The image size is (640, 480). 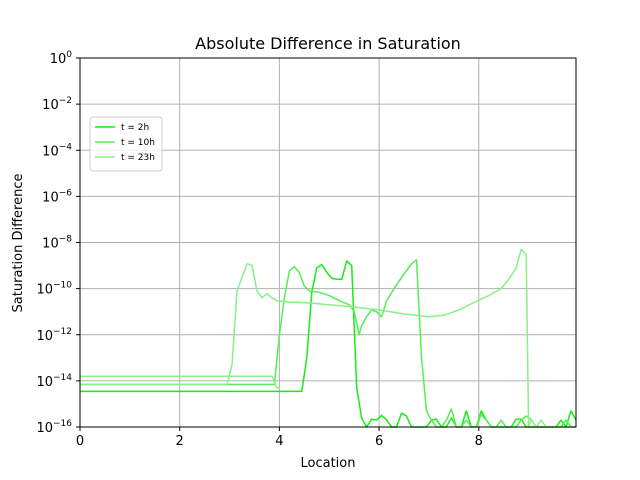 I want to click on legend-label: t = 2h, so click(x=135, y=128).